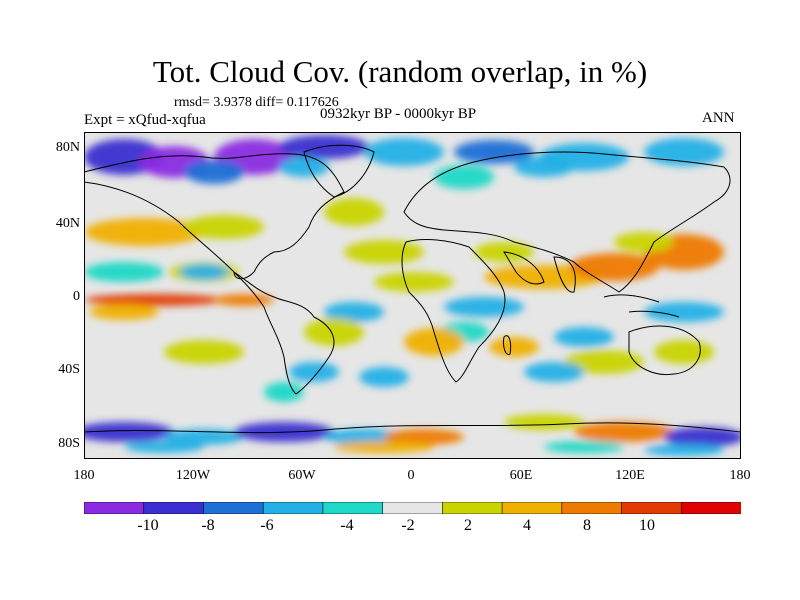  Describe the element at coordinates (84, 475) in the screenshot. I see `lon-label-180w: 180` at that location.